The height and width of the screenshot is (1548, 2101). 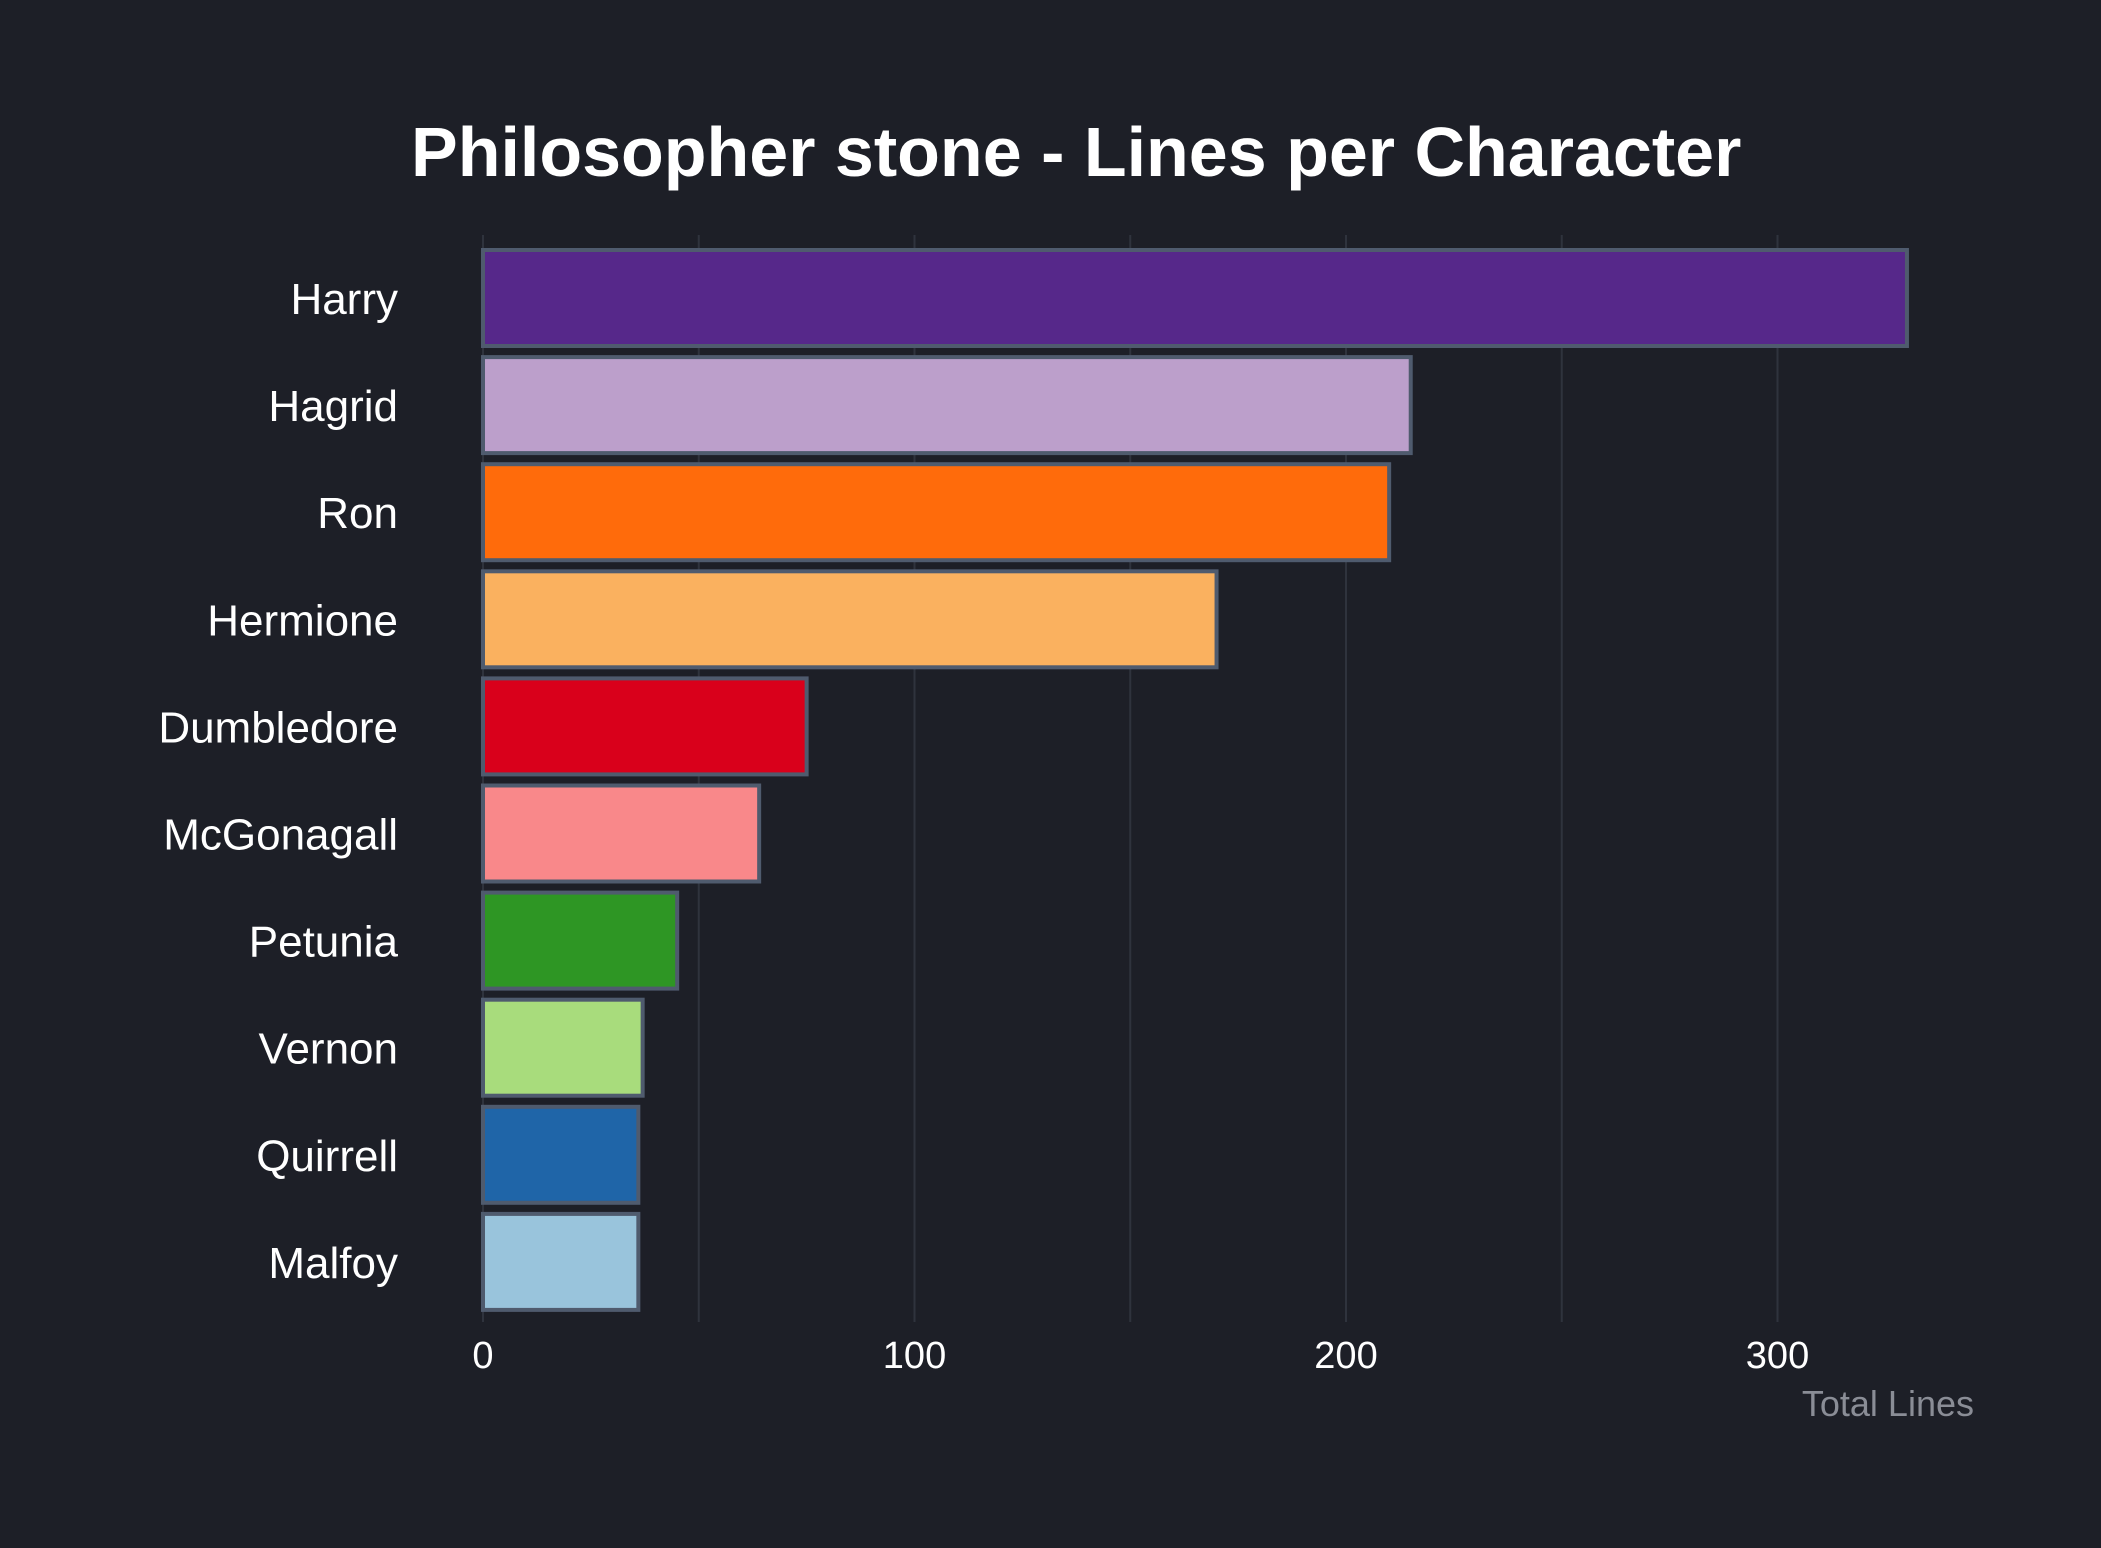 What do you see at coordinates (1140, 1356) in the screenshot?
I see `x-tick-labels: 0 100 200 300` at bounding box center [1140, 1356].